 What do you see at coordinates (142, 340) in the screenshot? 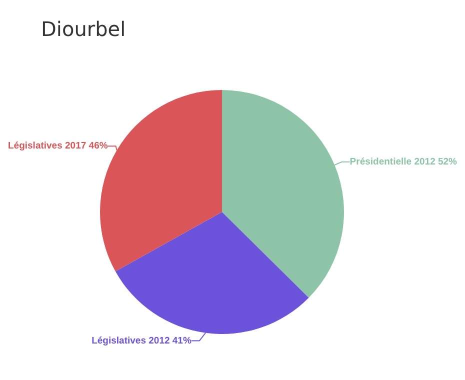
I see `slice-label: Législatives 2012 41%` at bounding box center [142, 340].